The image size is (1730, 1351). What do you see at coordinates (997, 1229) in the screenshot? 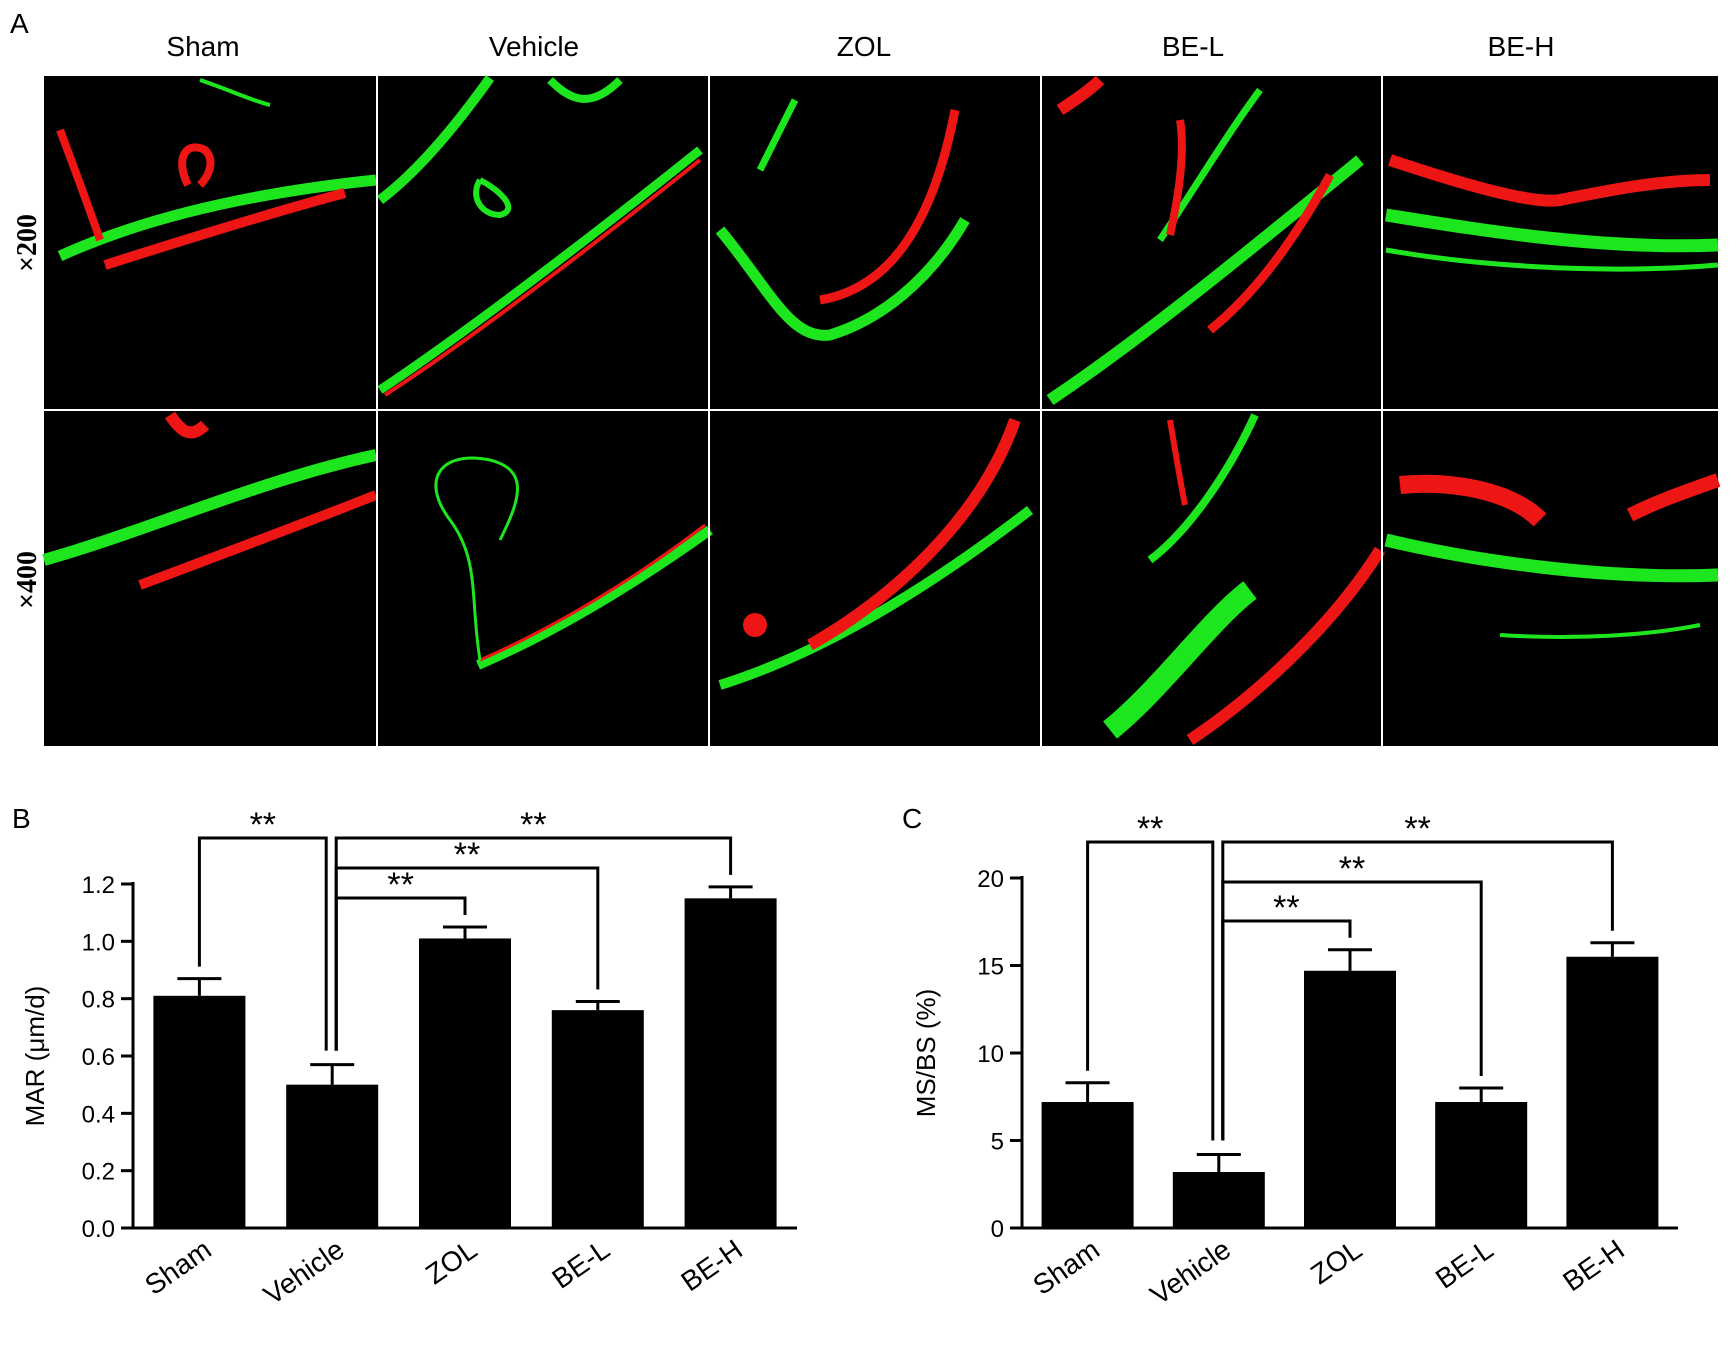
I see `y-tick-label: 0` at bounding box center [997, 1229].